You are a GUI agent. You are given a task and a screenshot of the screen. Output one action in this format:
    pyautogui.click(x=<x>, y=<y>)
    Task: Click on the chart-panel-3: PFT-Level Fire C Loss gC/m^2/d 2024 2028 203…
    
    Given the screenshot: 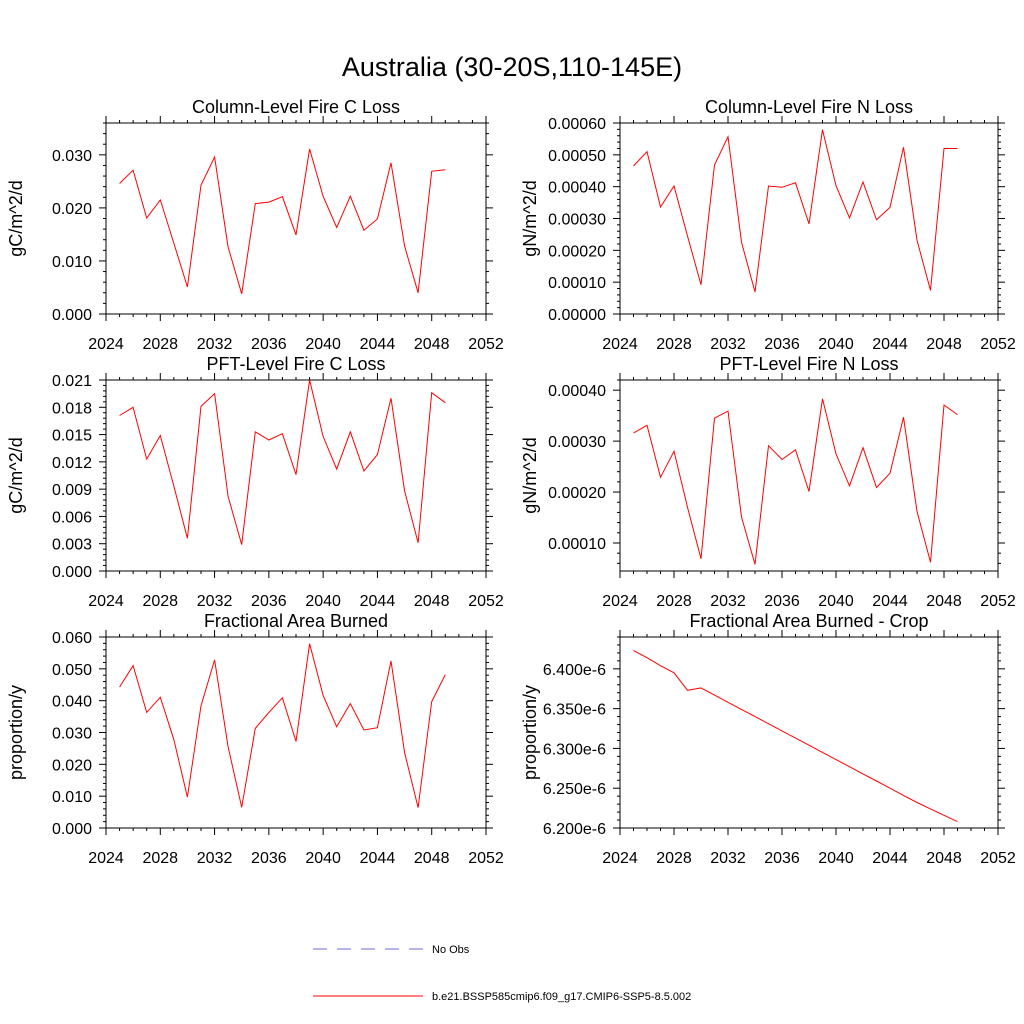 What is the action you would take?
    pyautogui.click(x=255, y=482)
    